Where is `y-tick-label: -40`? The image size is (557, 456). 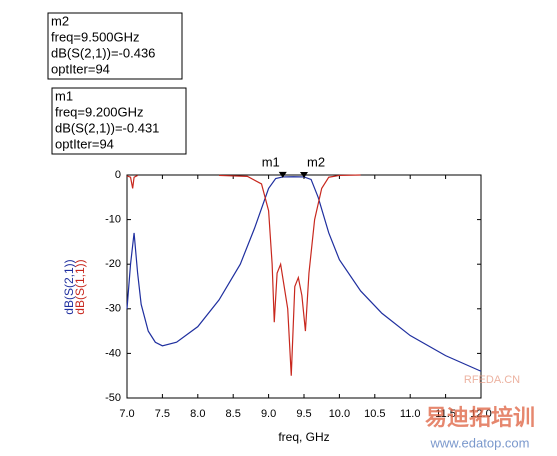 y-tick-label: -40 is located at coordinates (113, 353).